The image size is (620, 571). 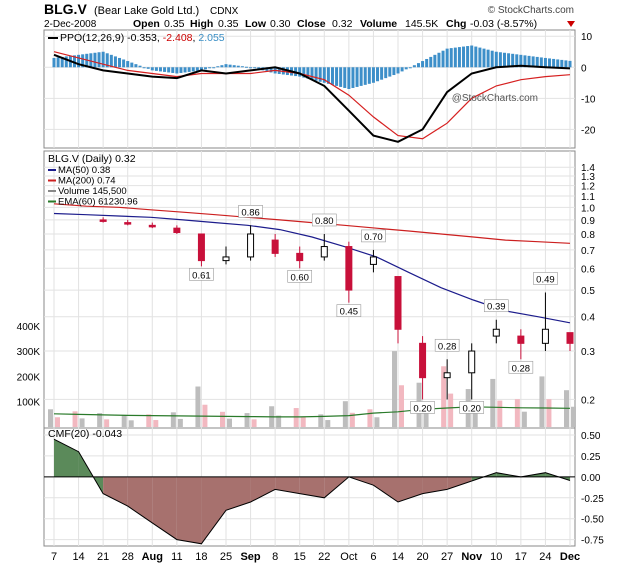 What do you see at coordinates (54, 557) in the screenshot?
I see `x-tick-label: 7` at bounding box center [54, 557].